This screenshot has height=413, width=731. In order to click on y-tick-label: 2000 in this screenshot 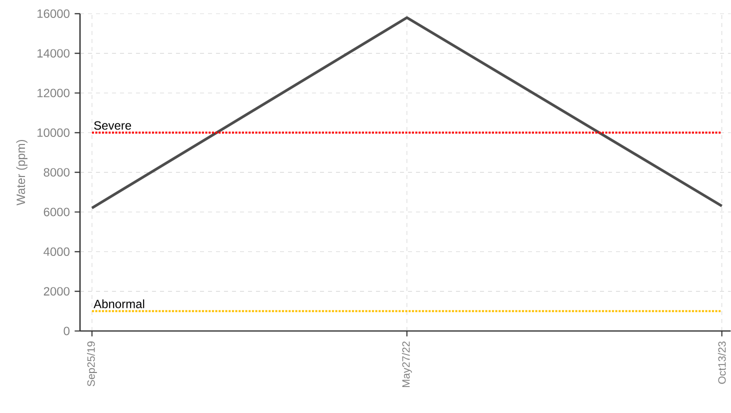, I will do `click(57, 291)`.